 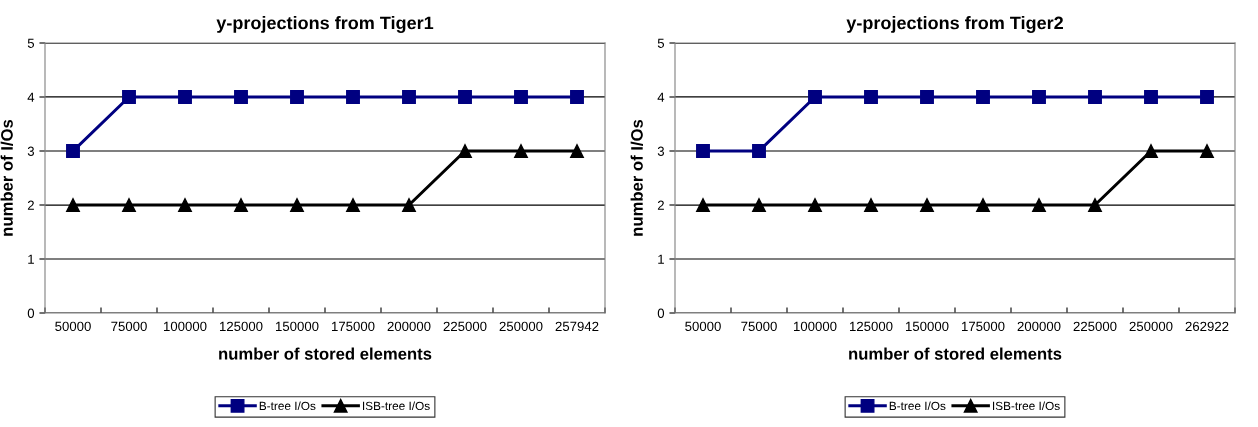 What do you see at coordinates (1207, 326) in the screenshot?
I see `x-tick-label: 262922` at bounding box center [1207, 326].